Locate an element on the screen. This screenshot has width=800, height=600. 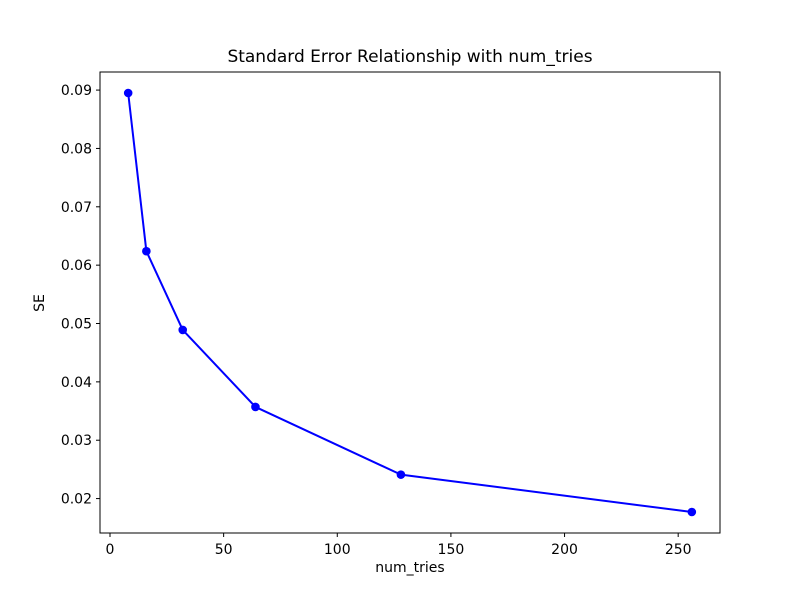
y-tick-label: 0.02 is located at coordinates (76, 500).